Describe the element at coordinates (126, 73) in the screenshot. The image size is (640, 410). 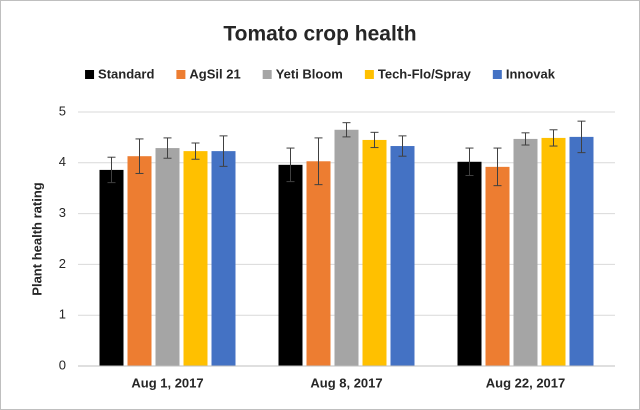
I see `legend-label: Standard` at that location.